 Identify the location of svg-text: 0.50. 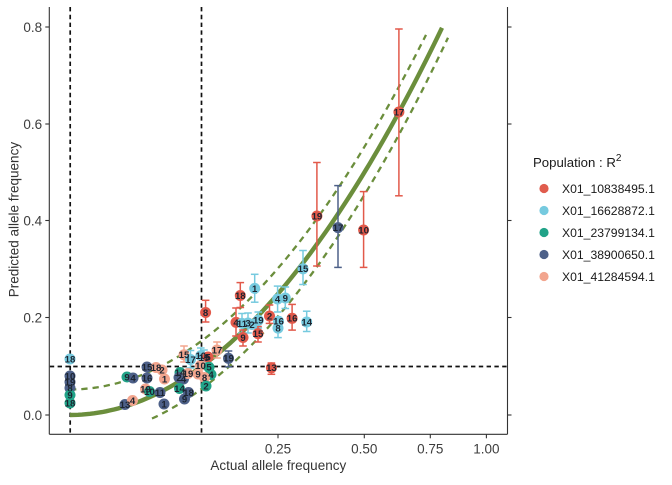
(364, 449).